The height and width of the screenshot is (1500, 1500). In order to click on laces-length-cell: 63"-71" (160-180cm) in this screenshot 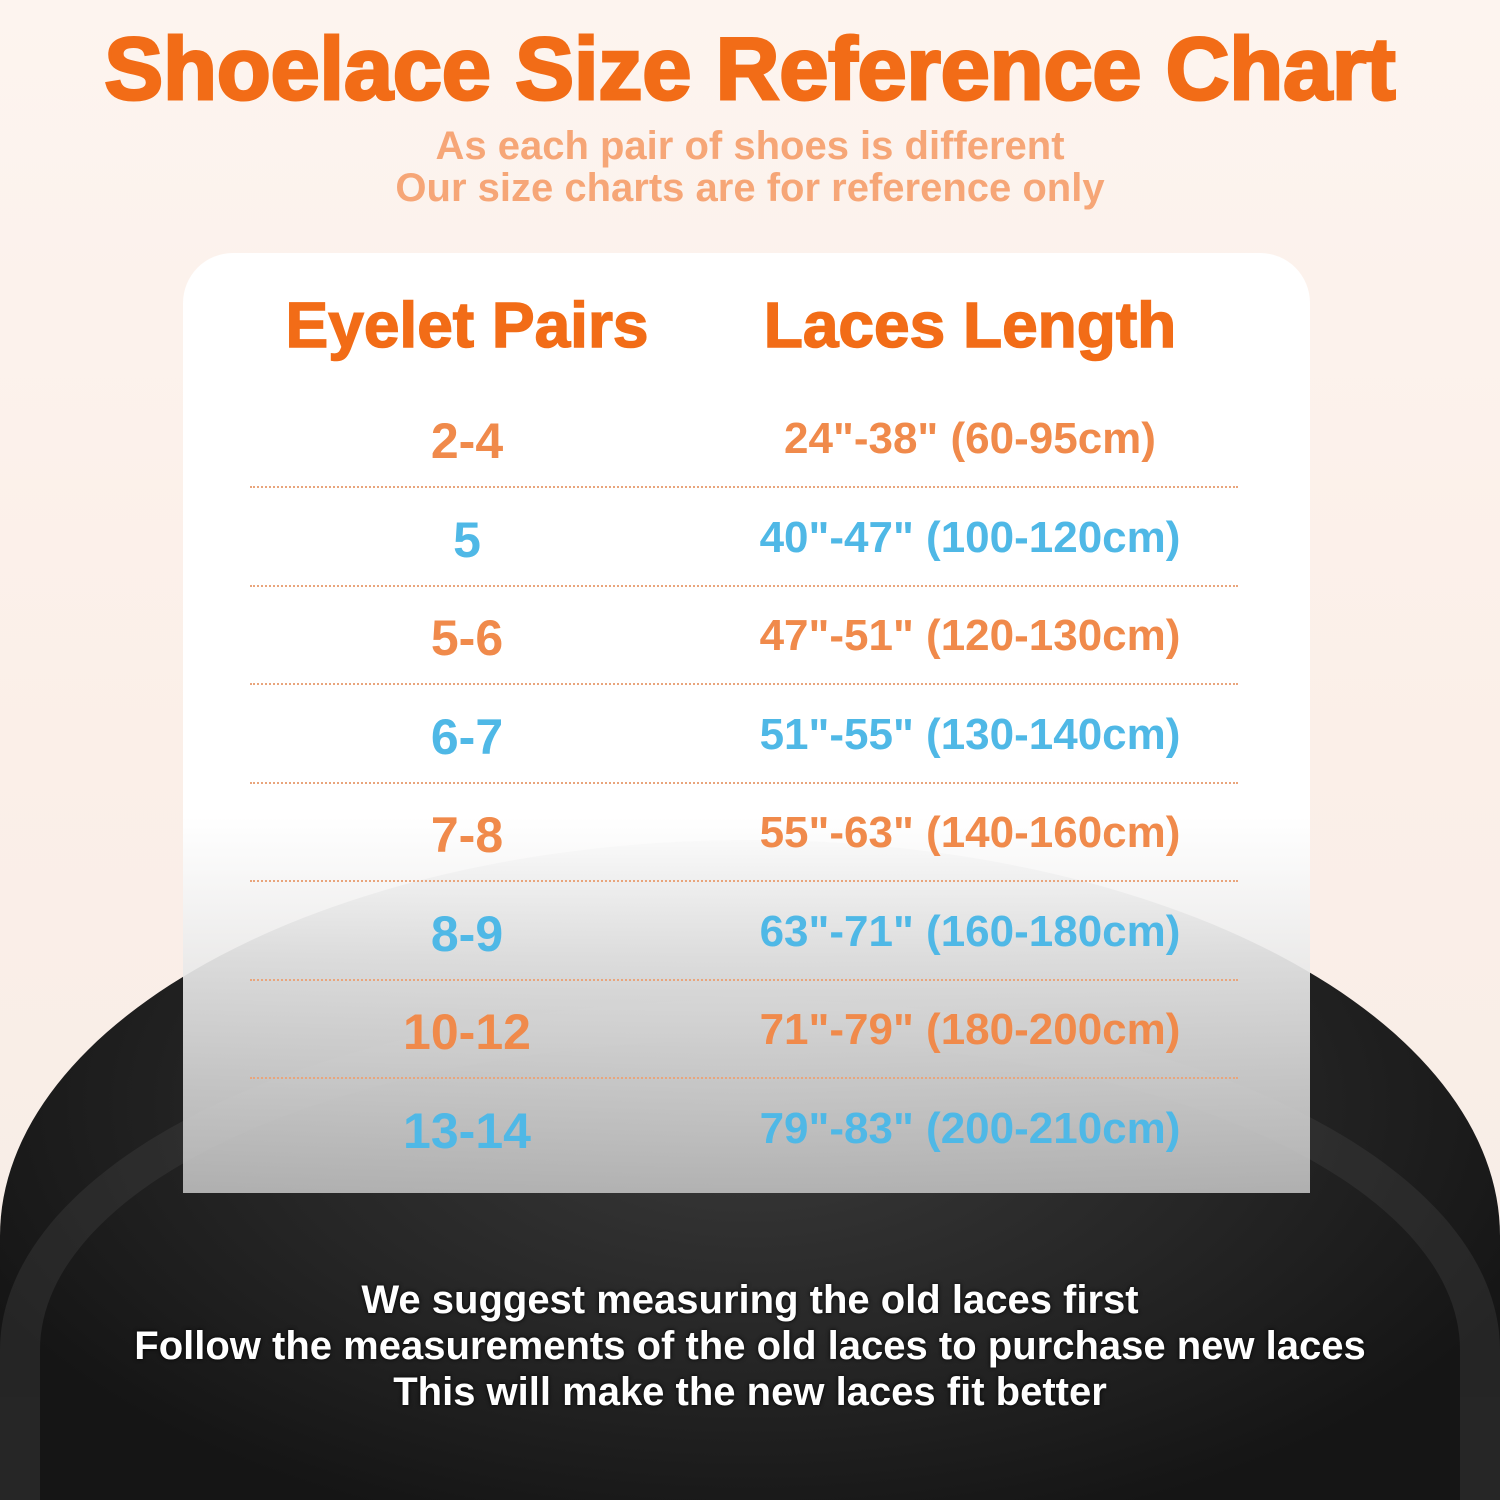, I will do `click(970, 931)`.